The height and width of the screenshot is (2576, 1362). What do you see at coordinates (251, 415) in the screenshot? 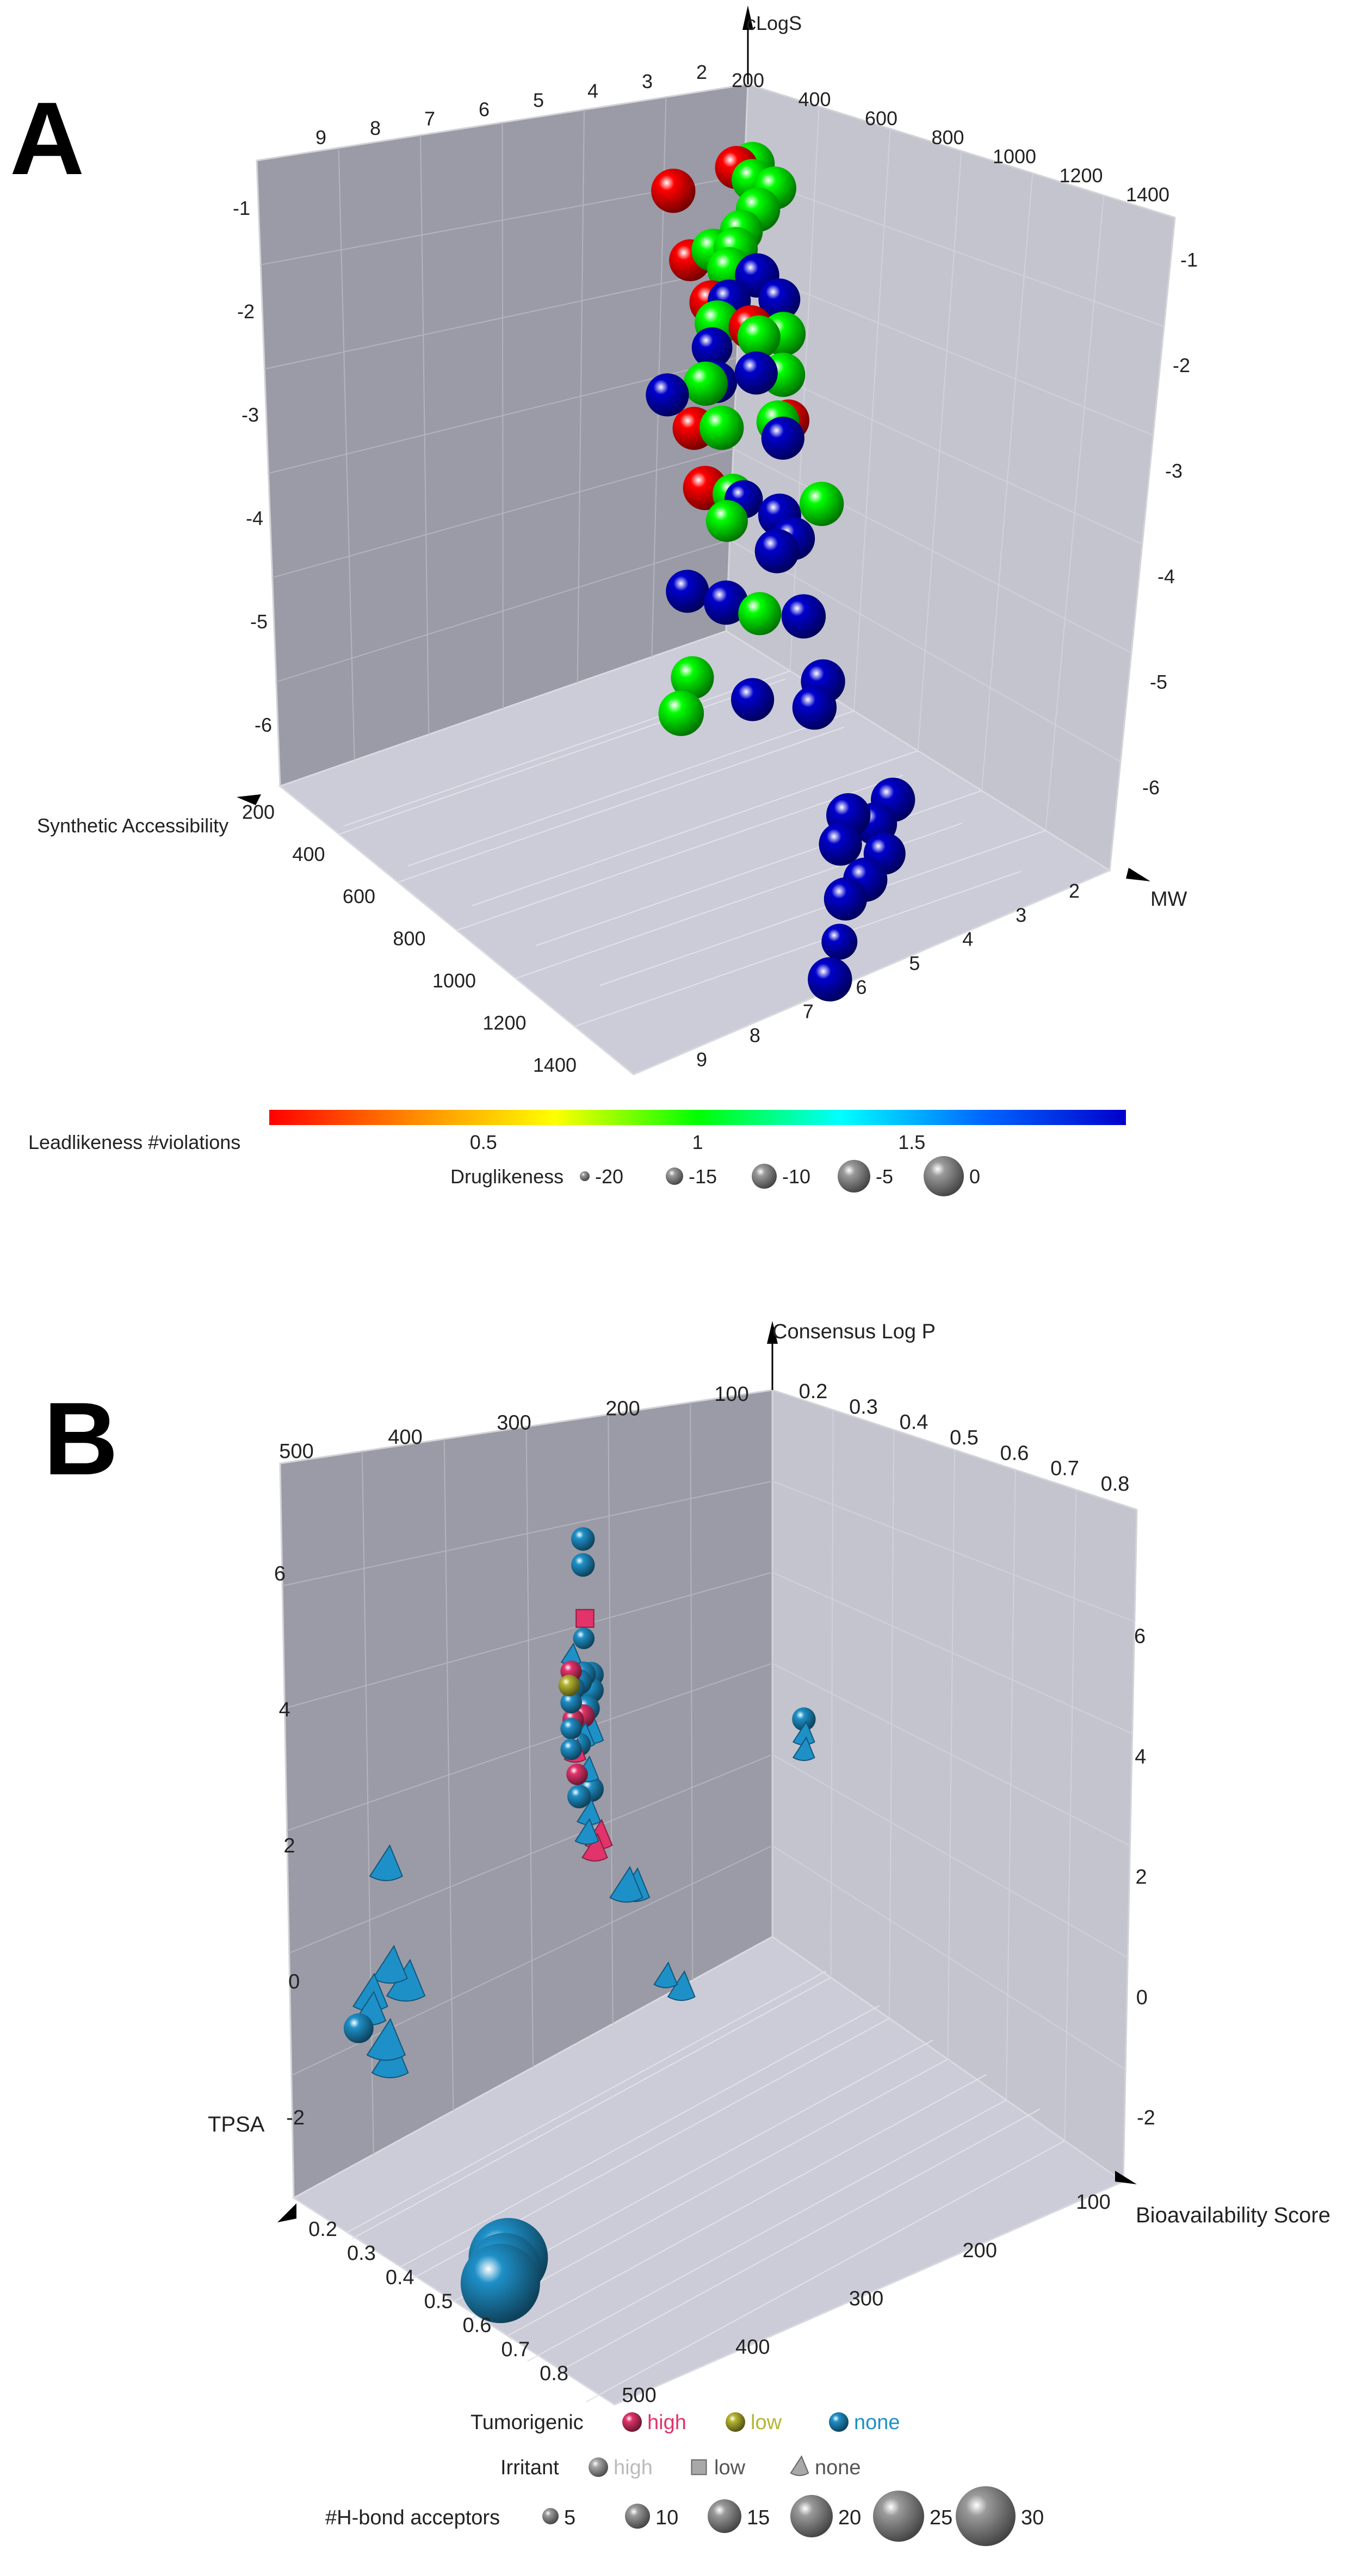
I see `clogs-tick-left: -3` at bounding box center [251, 415].